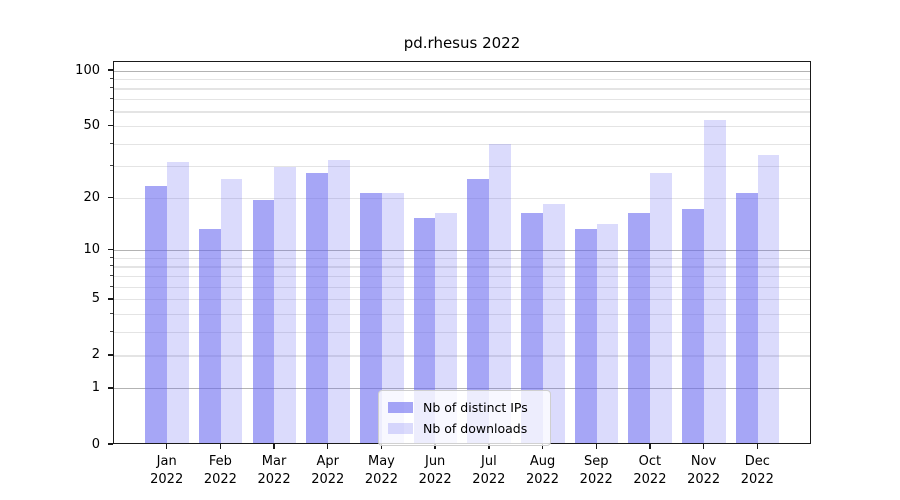  What do you see at coordinates (91, 125) in the screenshot?
I see `y-tick-label: 50` at bounding box center [91, 125].